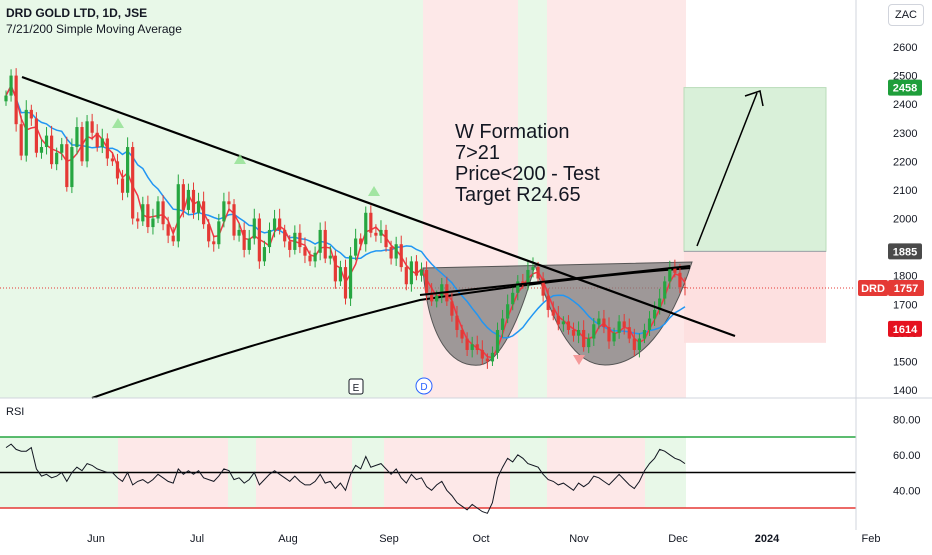 Image resolution: width=932 pixels, height=555 pixels. What do you see at coordinates (905, 362) in the screenshot?
I see `y-tick-label: 1500` at bounding box center [905, 362].